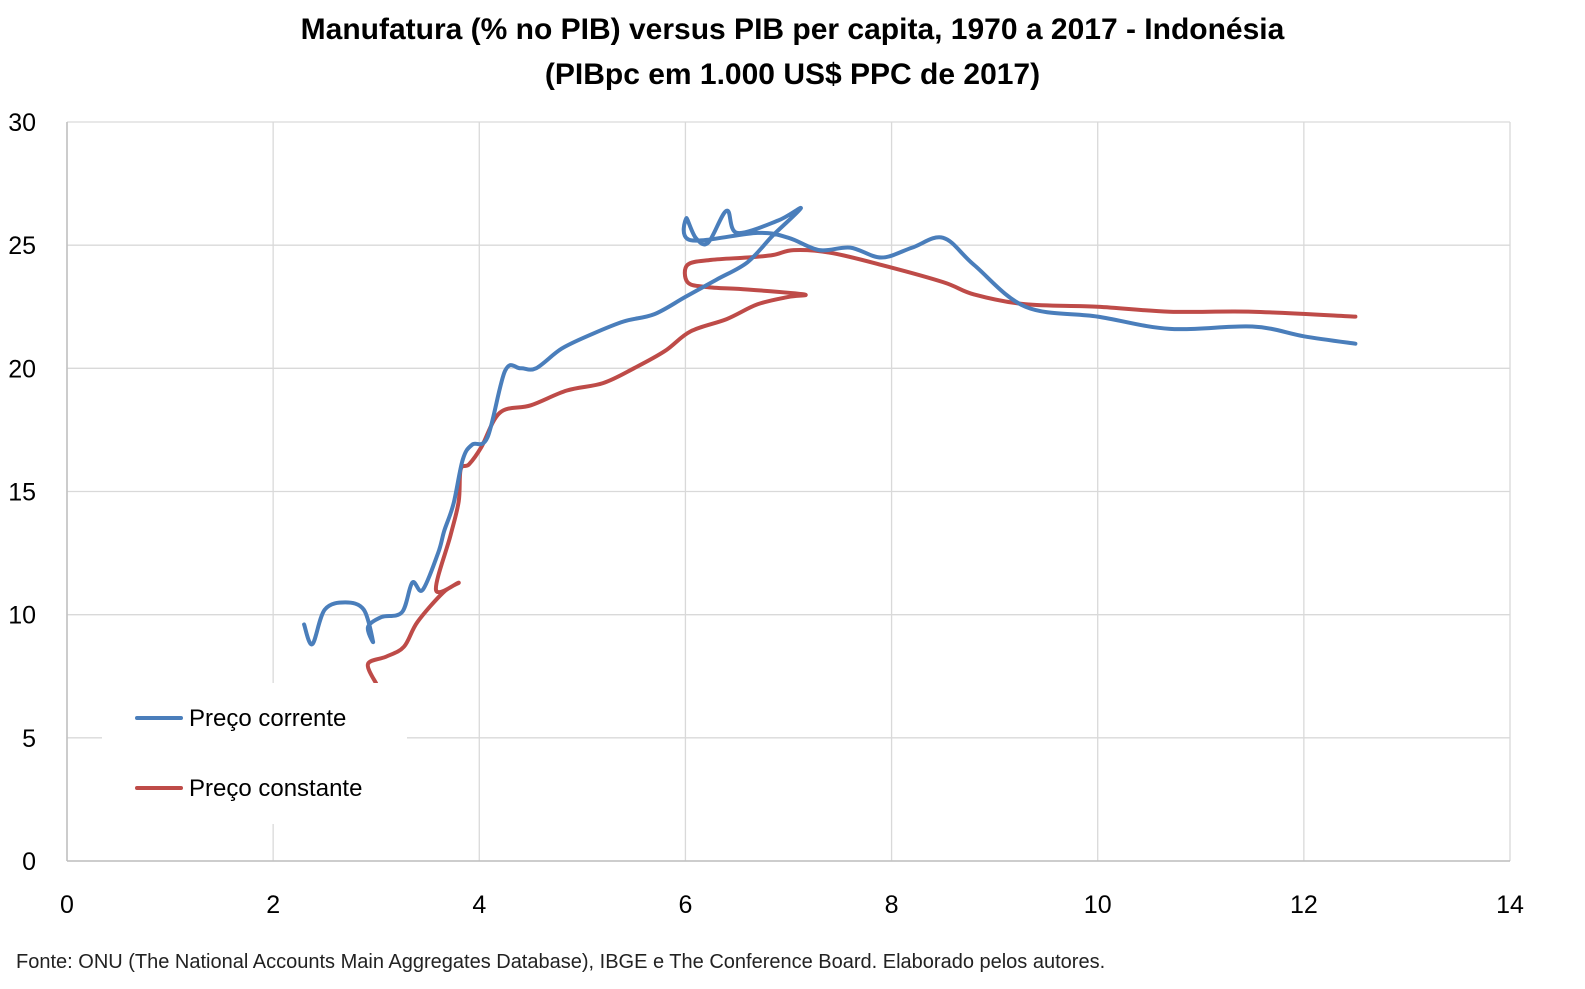 This screenshot has width=1585, height=989. What do you see at coordinates (1304, 905) in the screenshot?
I see `x-tick-label: 12` at bounding box center [1304, 905].